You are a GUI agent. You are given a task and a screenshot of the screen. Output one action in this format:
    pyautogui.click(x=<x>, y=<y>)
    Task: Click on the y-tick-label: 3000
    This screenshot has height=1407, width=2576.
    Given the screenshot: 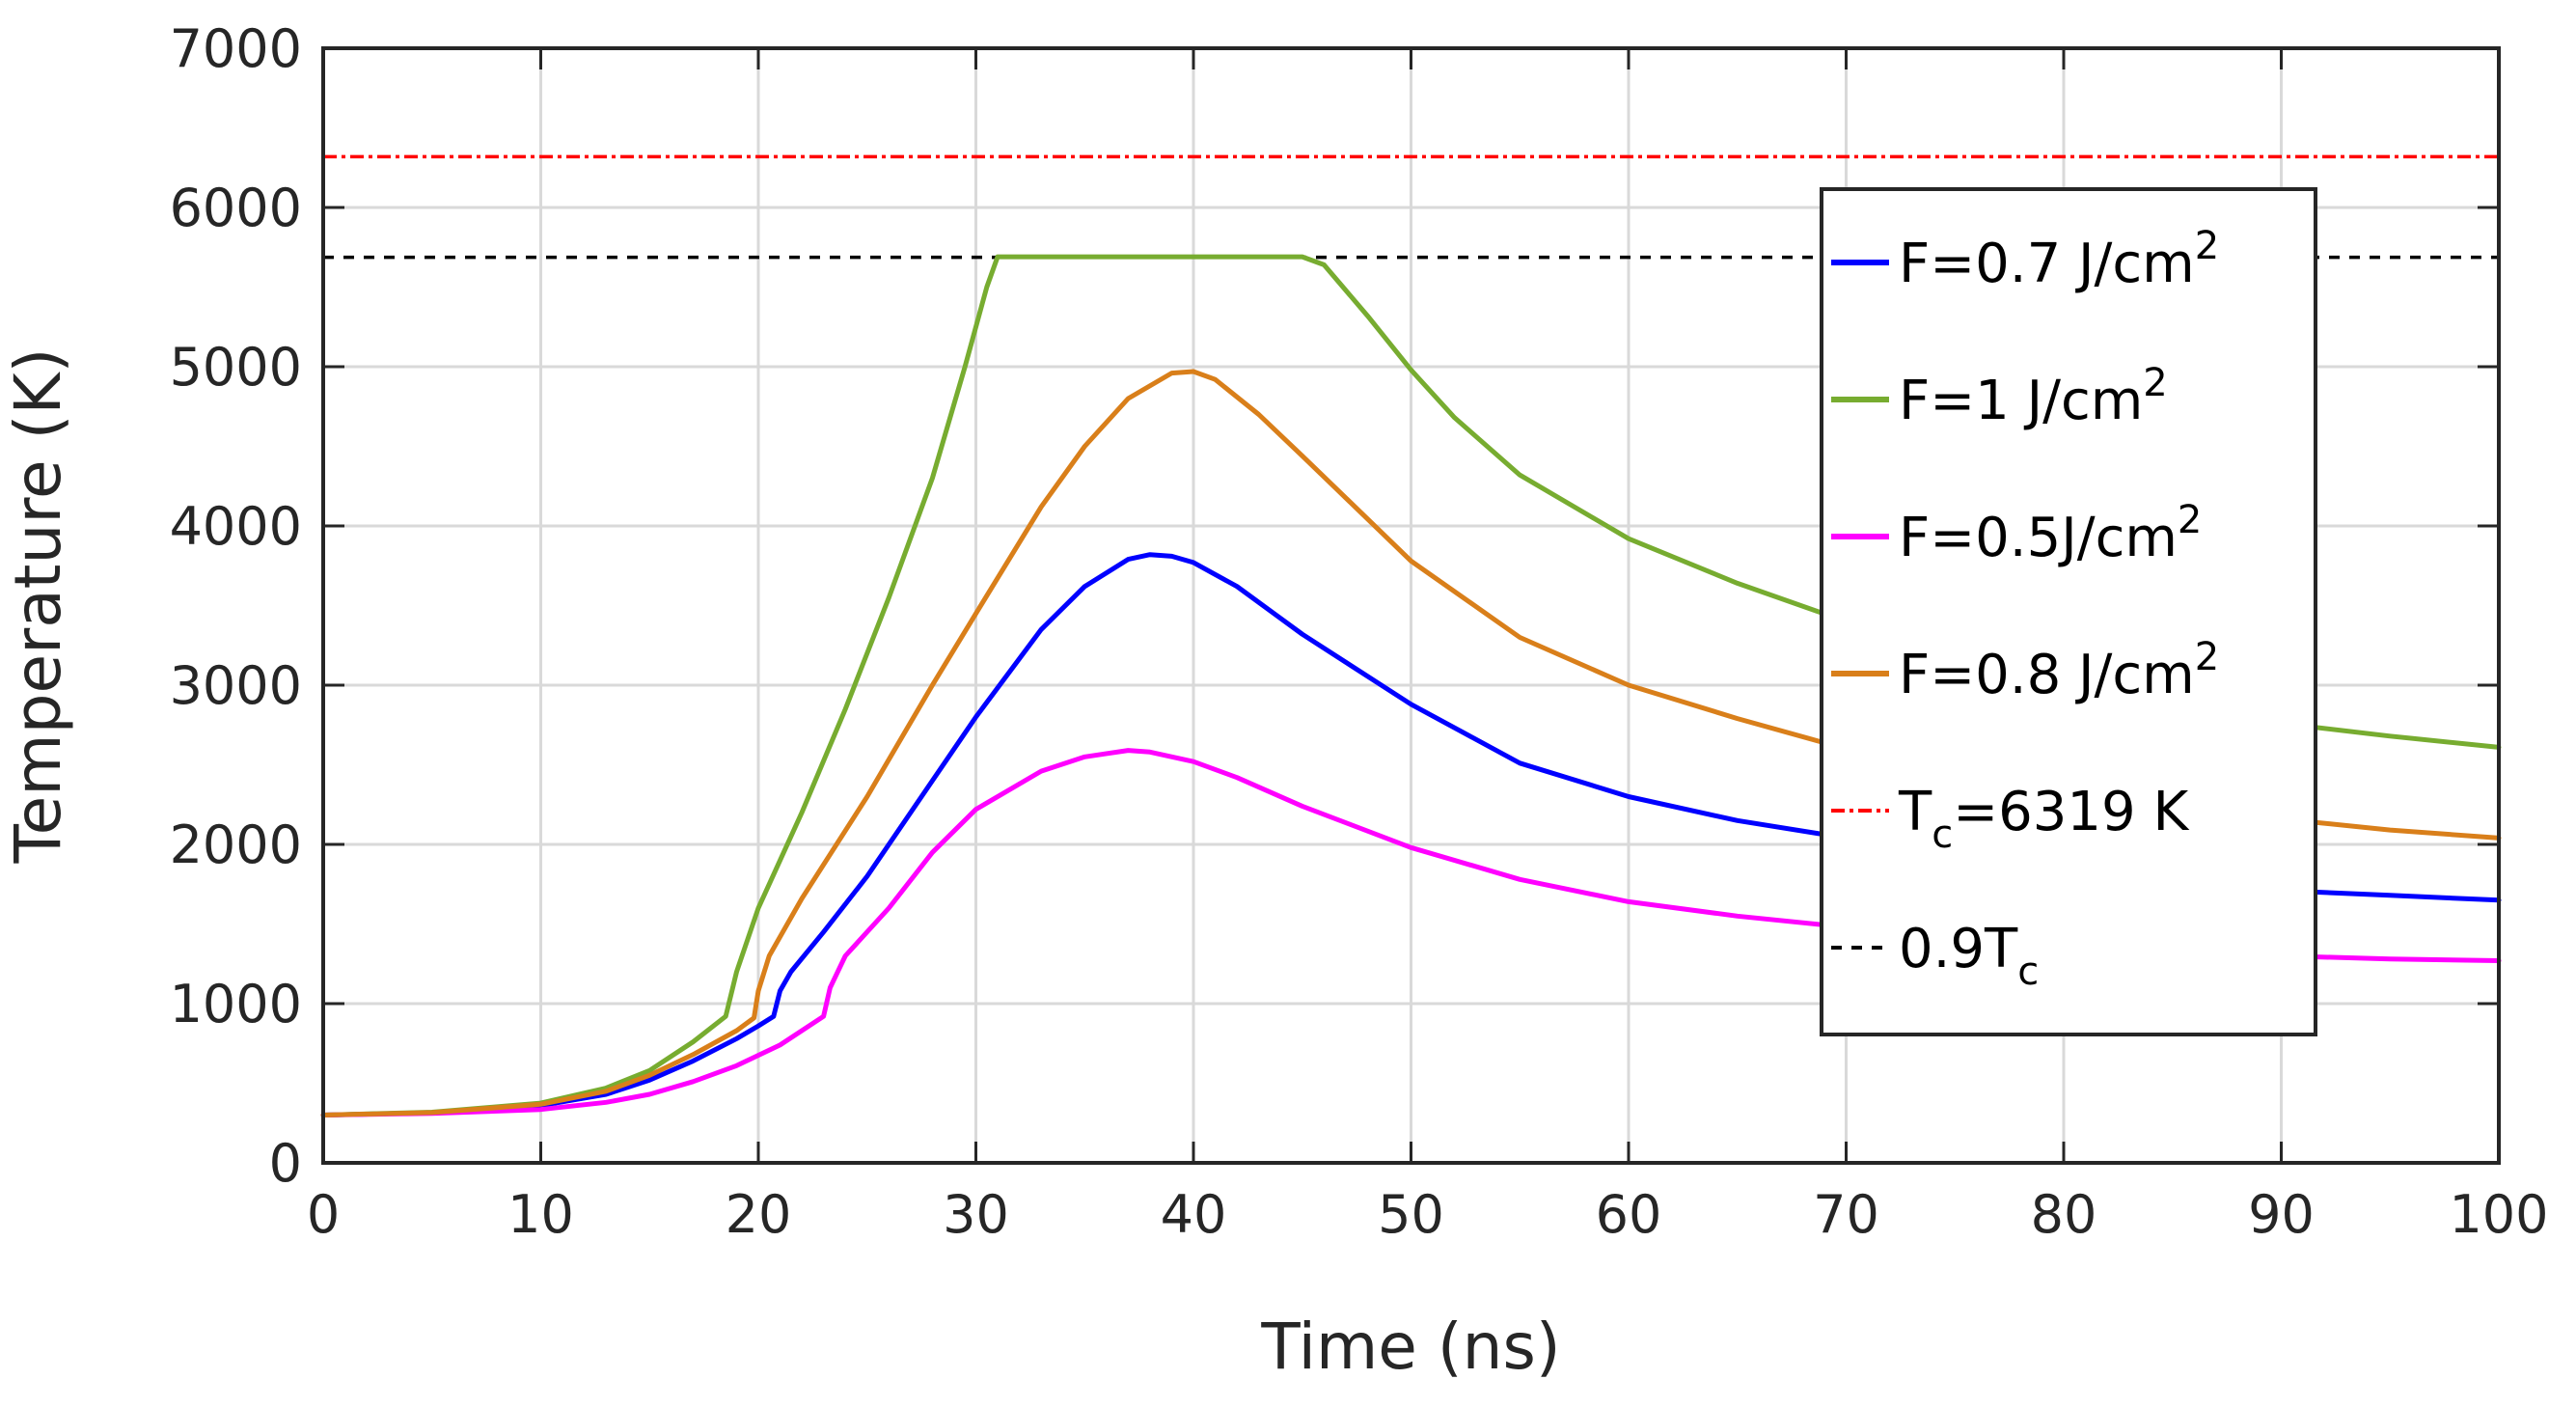 What is the action you would take?
    pyautogui.click(x=236, y=685)
    